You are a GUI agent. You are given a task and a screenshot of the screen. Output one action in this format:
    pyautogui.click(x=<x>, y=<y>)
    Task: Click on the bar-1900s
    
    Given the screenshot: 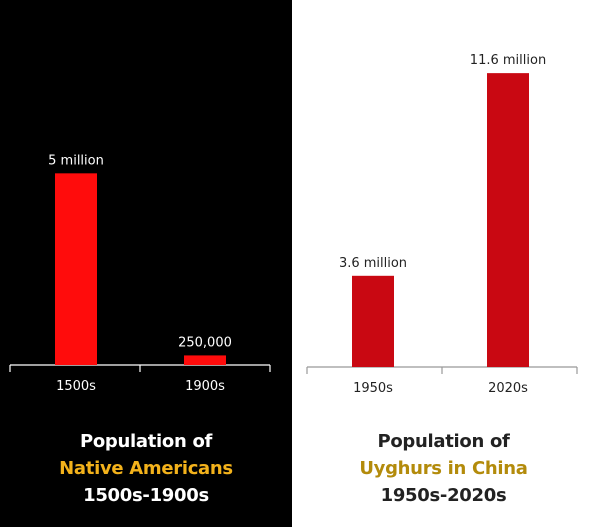 What is the action you would take?
    pyautogui.click(x=205, y=360)
    